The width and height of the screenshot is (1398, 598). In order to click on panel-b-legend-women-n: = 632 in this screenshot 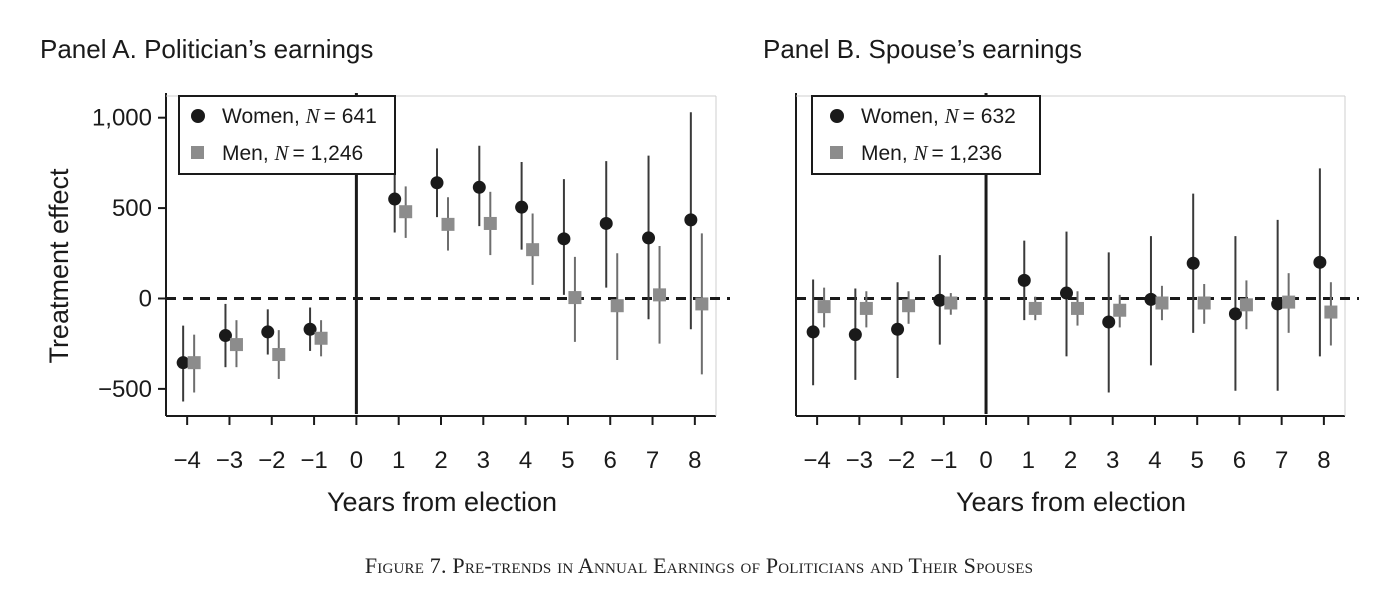, I will do `click(989, 116)`.